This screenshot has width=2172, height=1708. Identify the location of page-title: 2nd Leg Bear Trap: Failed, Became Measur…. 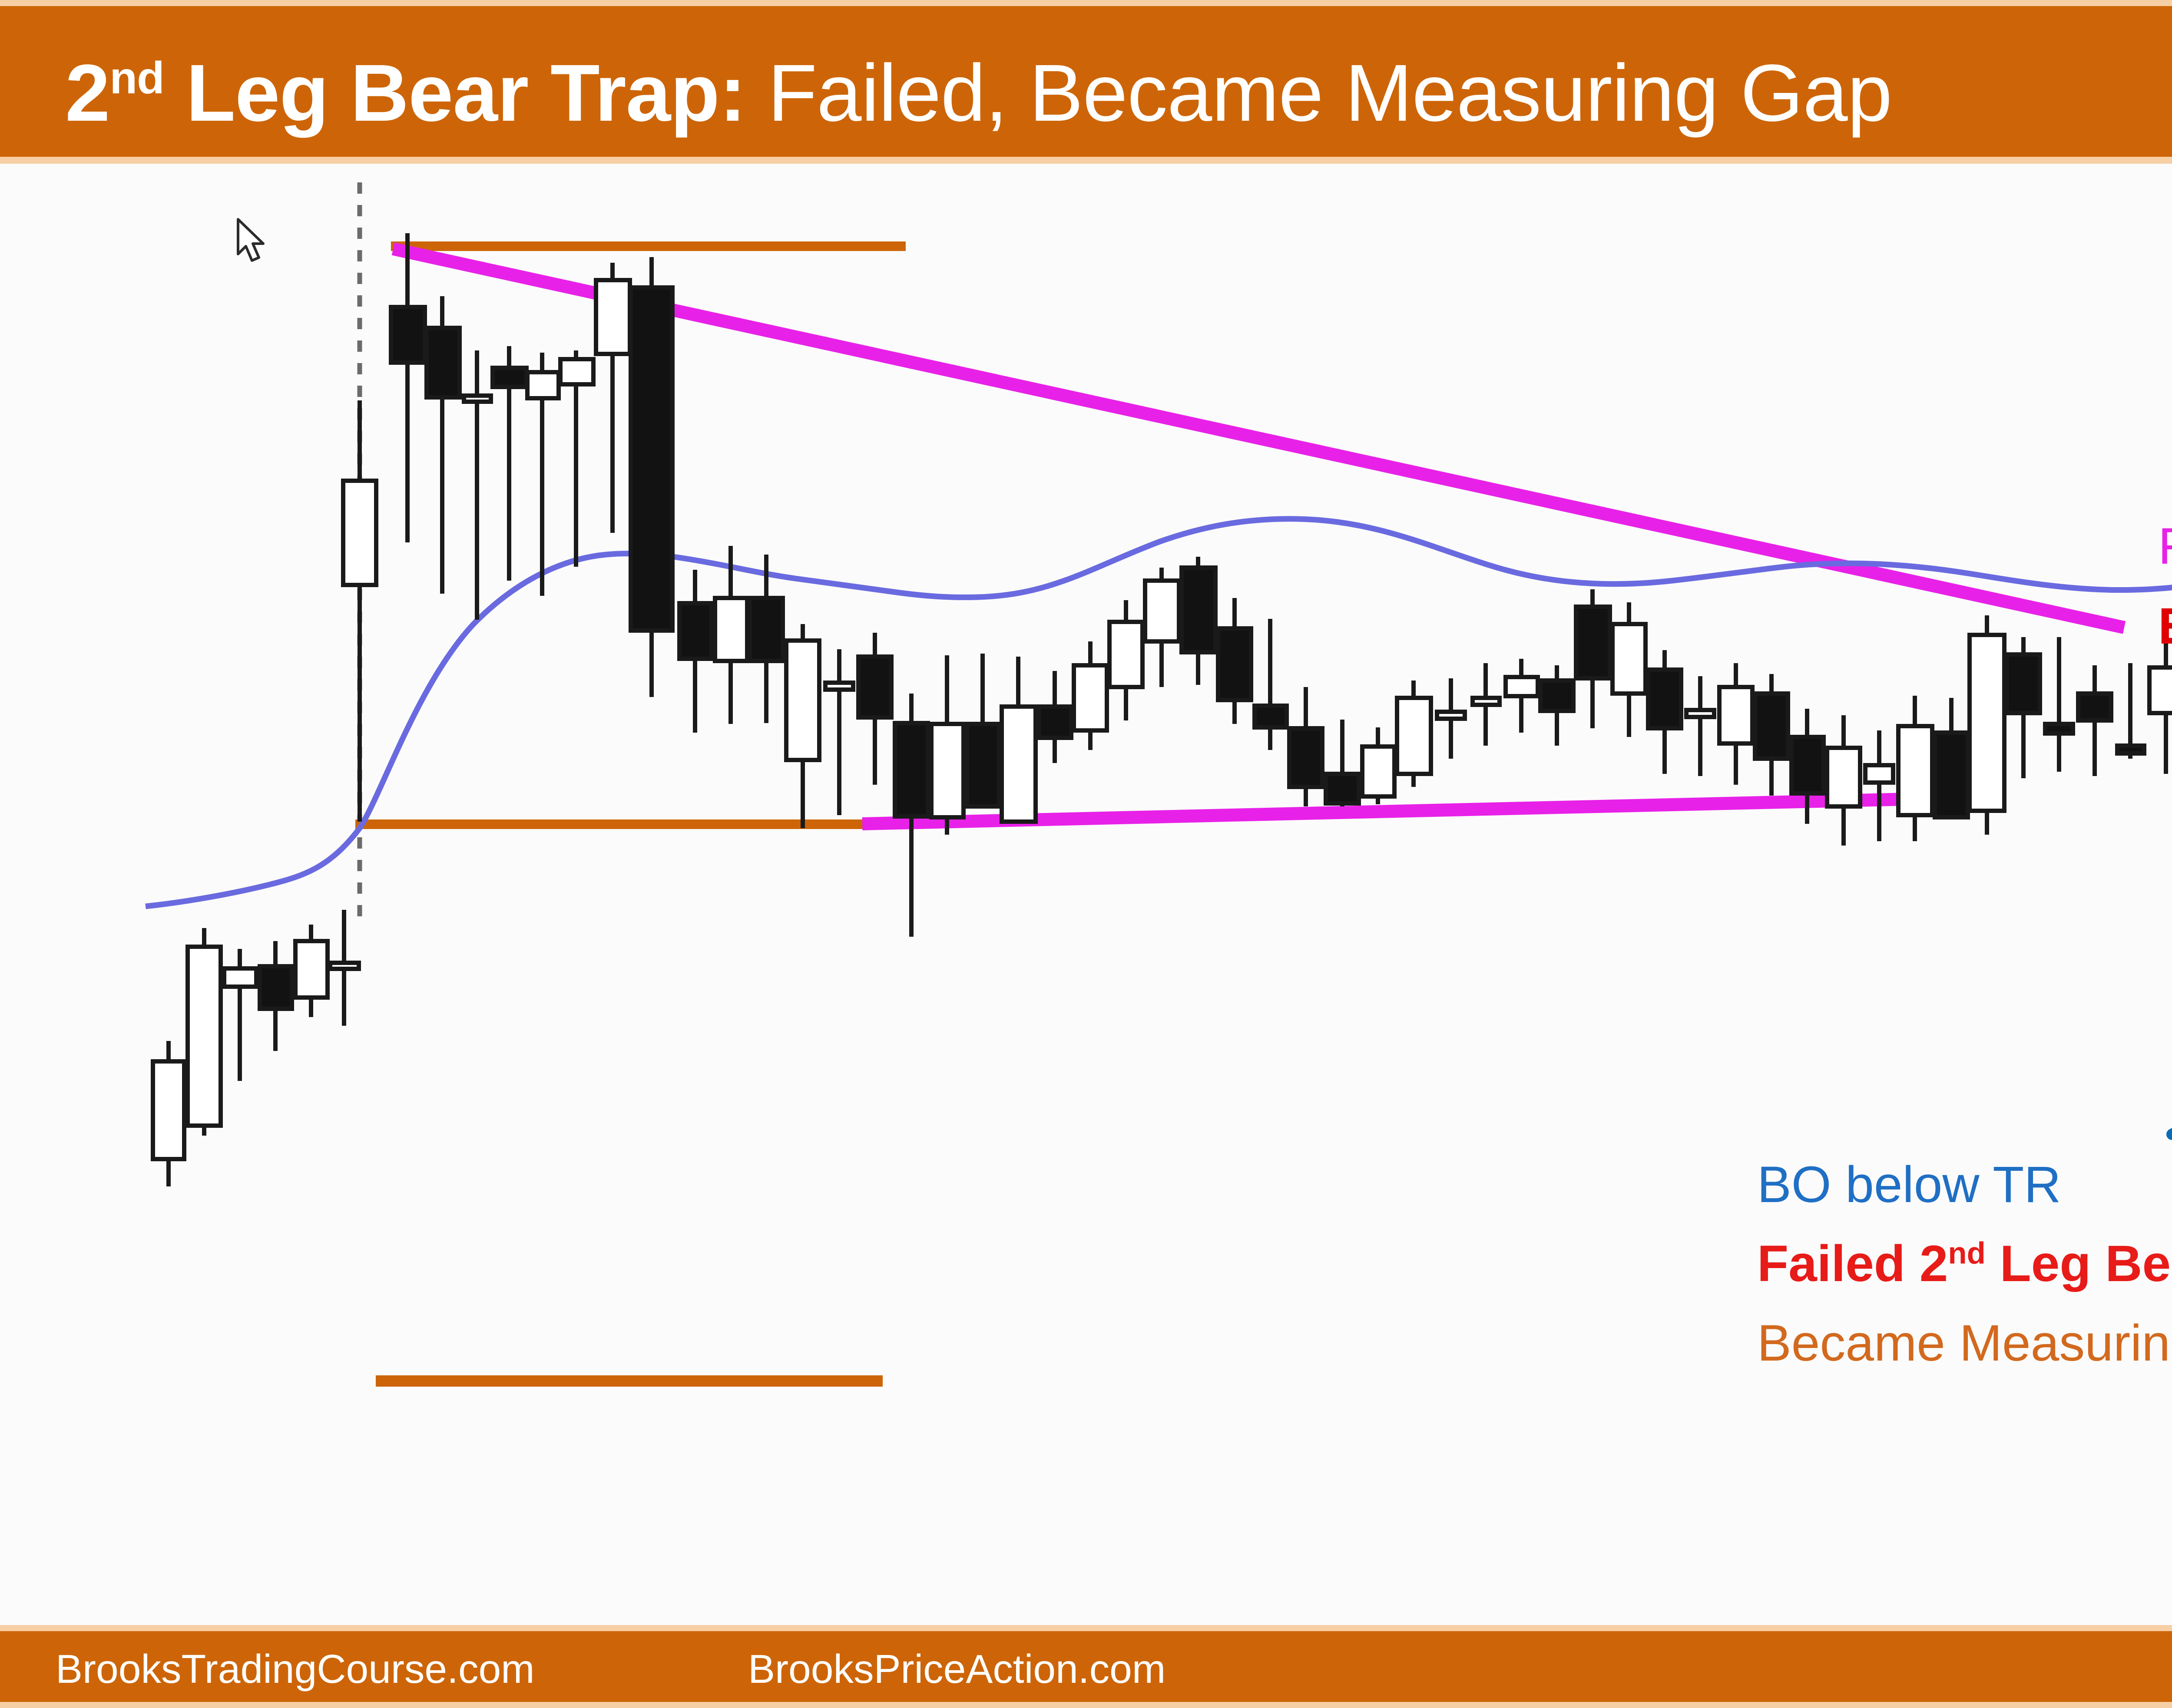
(978, 86).